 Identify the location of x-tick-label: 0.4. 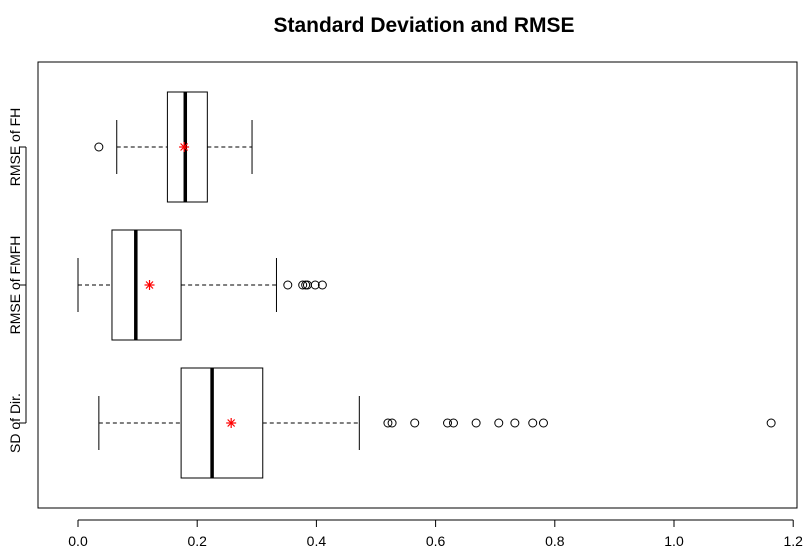
(317, 541).